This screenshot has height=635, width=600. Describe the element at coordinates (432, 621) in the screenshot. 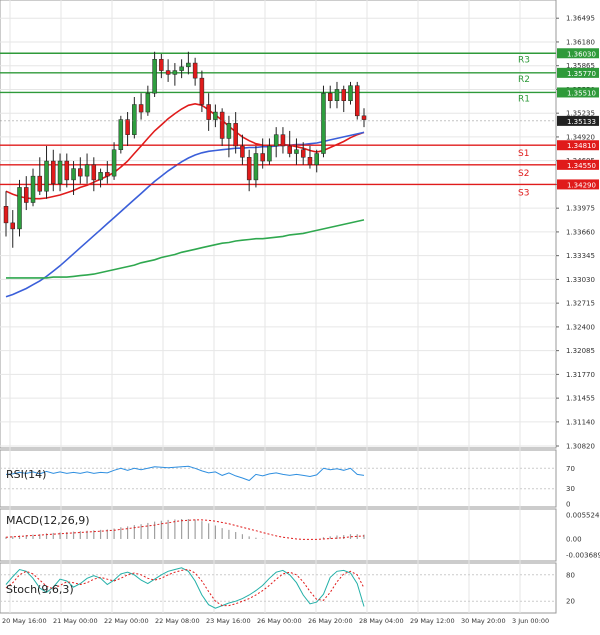

I see `x-axis-label: 29 May 12:00` at that location.